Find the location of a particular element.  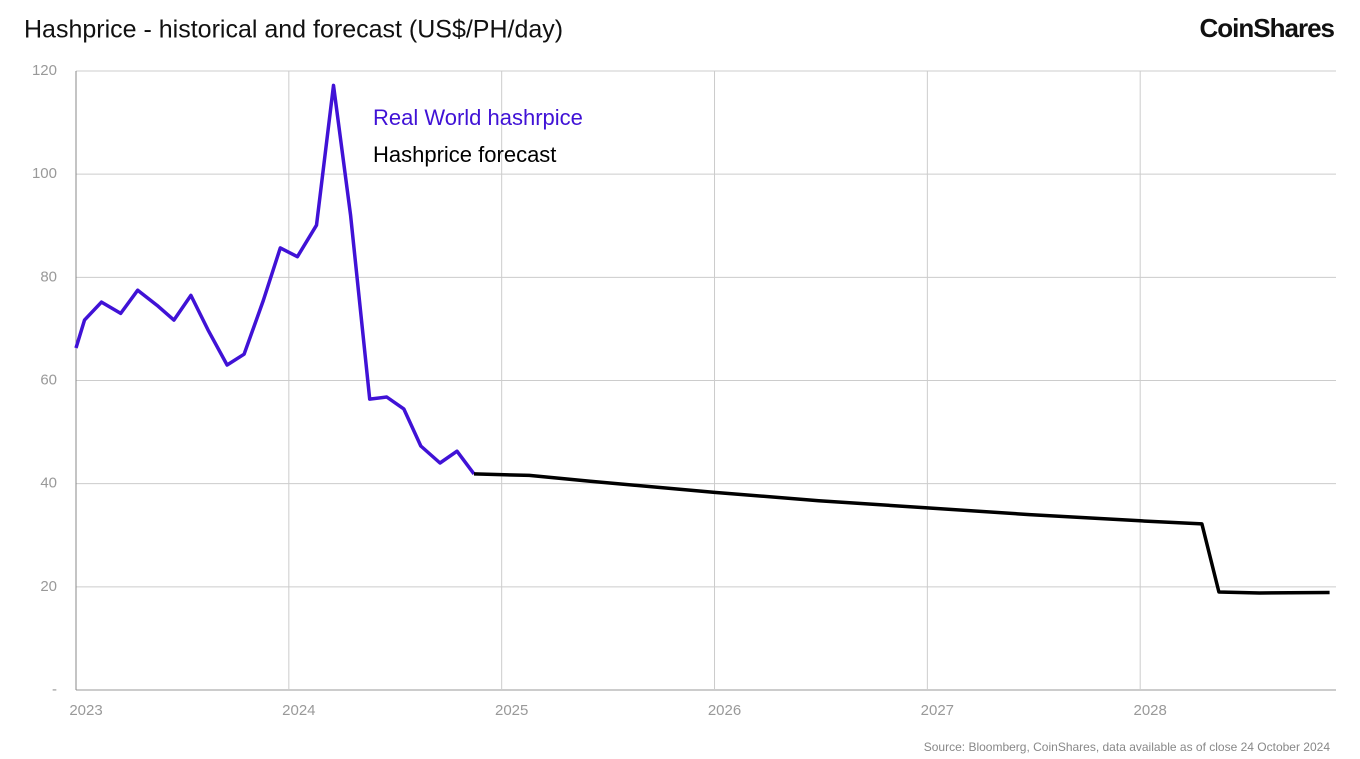

legend-label: Real World hashrpice is located at coordinates (478, 117).